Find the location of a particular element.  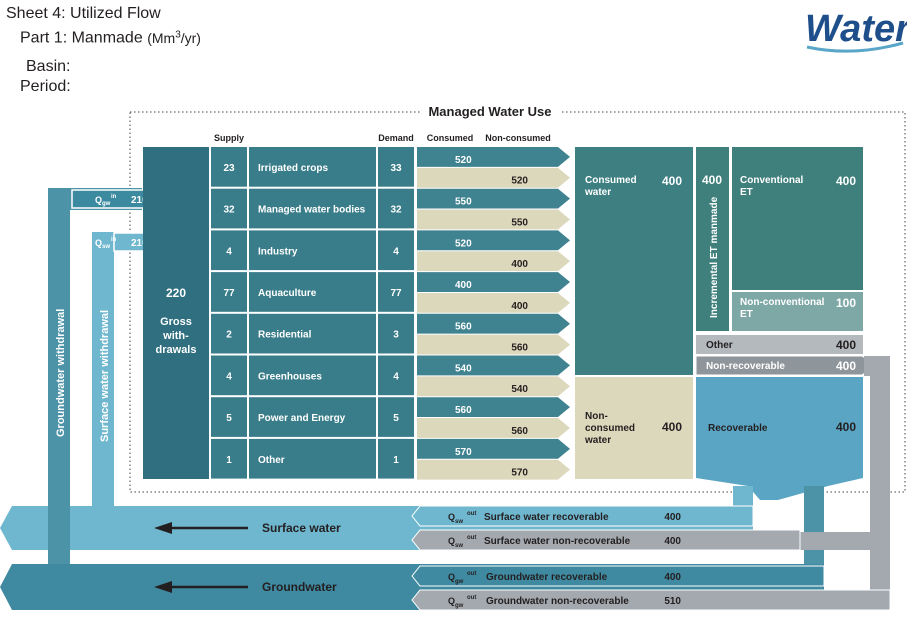

nonrecoverable-value: 400 is located at coordinates (846, 366).